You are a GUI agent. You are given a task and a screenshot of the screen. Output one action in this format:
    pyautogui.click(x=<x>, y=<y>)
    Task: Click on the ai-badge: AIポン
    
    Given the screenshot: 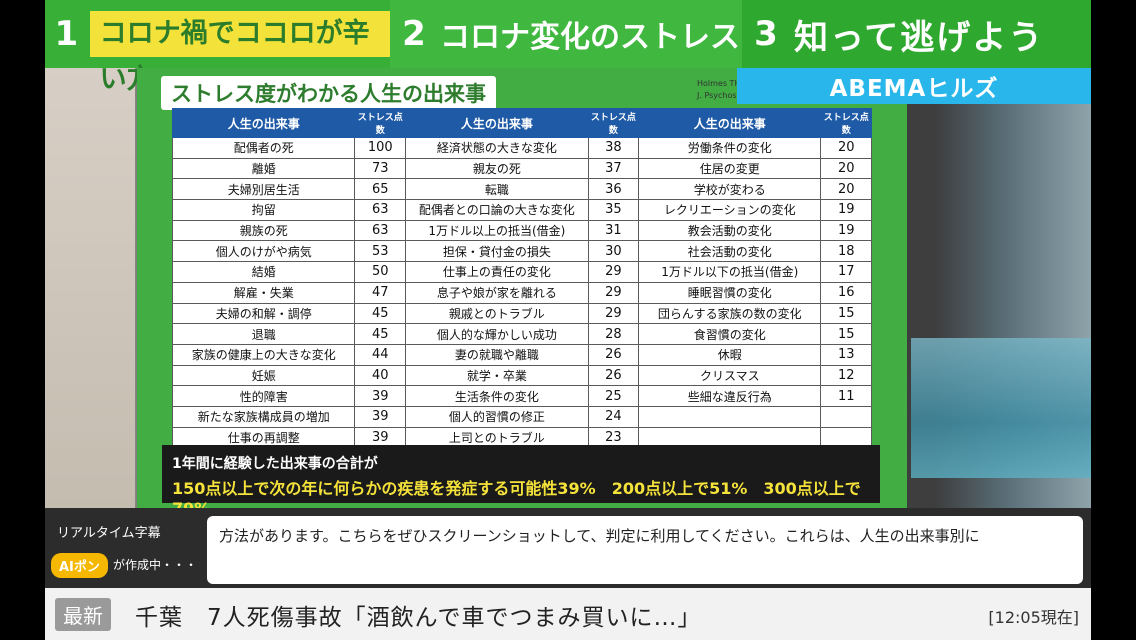 What is the action you would take?
    pyautogui.click(x=79, y=565)
    